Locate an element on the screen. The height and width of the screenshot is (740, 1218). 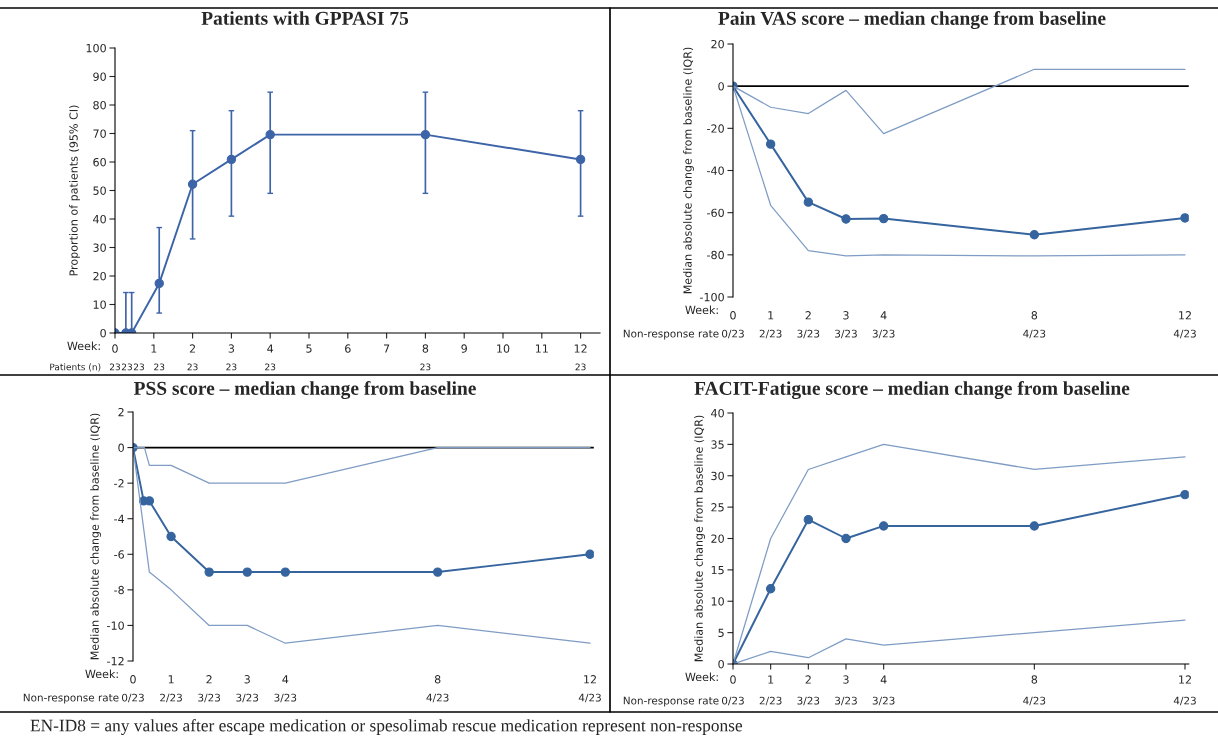
y-tick-label: 35 is located at coordinates (717, 444).